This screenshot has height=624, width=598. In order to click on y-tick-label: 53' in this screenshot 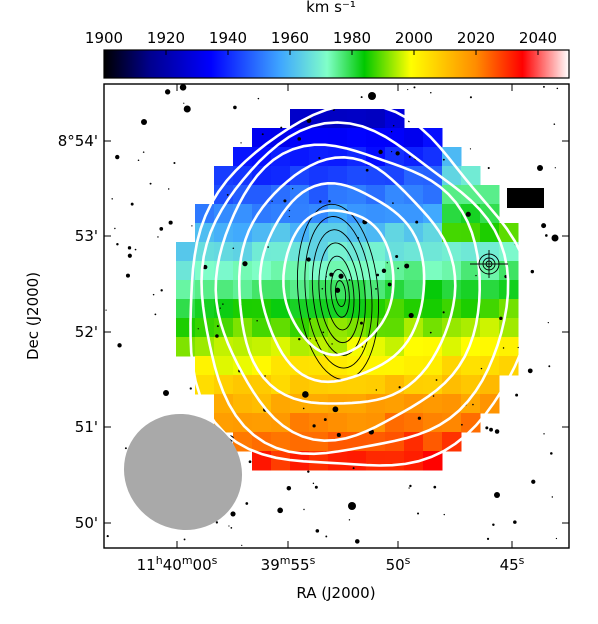, I will do `click(86, 236)`.